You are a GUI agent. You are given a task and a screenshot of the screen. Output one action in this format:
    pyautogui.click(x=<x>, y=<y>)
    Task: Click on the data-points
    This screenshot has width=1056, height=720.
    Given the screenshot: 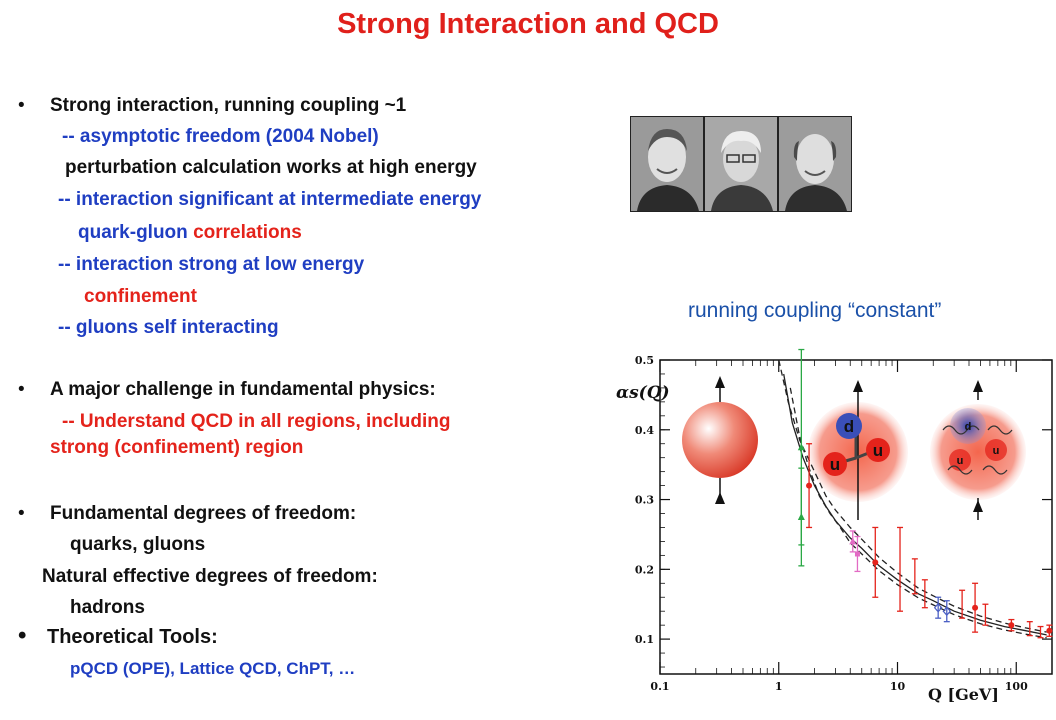 What is the action you would take?
    pyautogui.click(x=925, y=493)
    